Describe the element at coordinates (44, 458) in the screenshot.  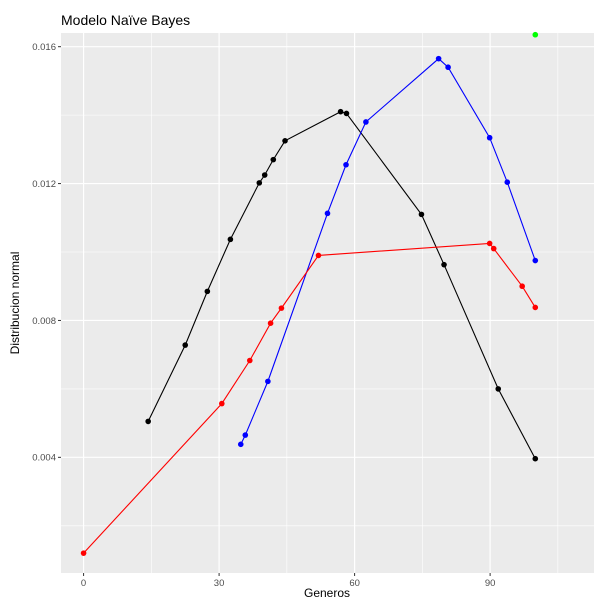
I see `y-tick-label: 0.004` at that location.